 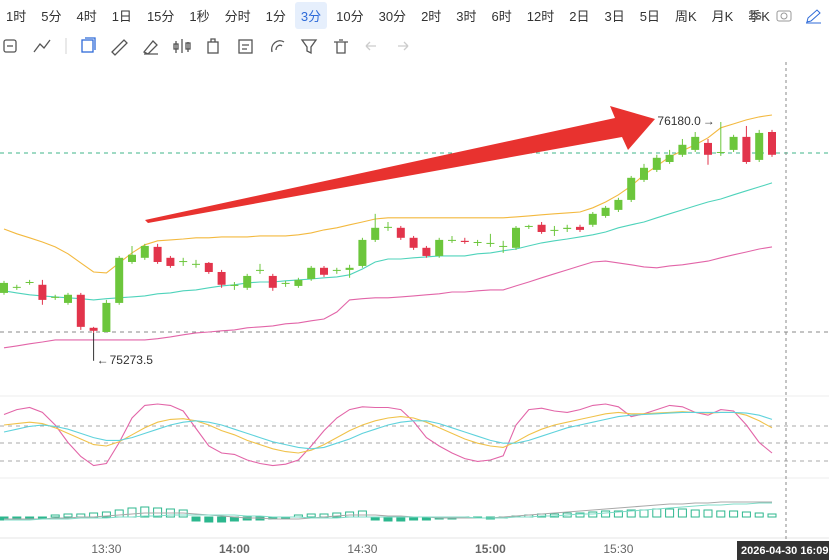 What do you see at coordinates (86, 16) in the screenshot?
I see `interval-button: 4时` at bounding box center [86, 16].